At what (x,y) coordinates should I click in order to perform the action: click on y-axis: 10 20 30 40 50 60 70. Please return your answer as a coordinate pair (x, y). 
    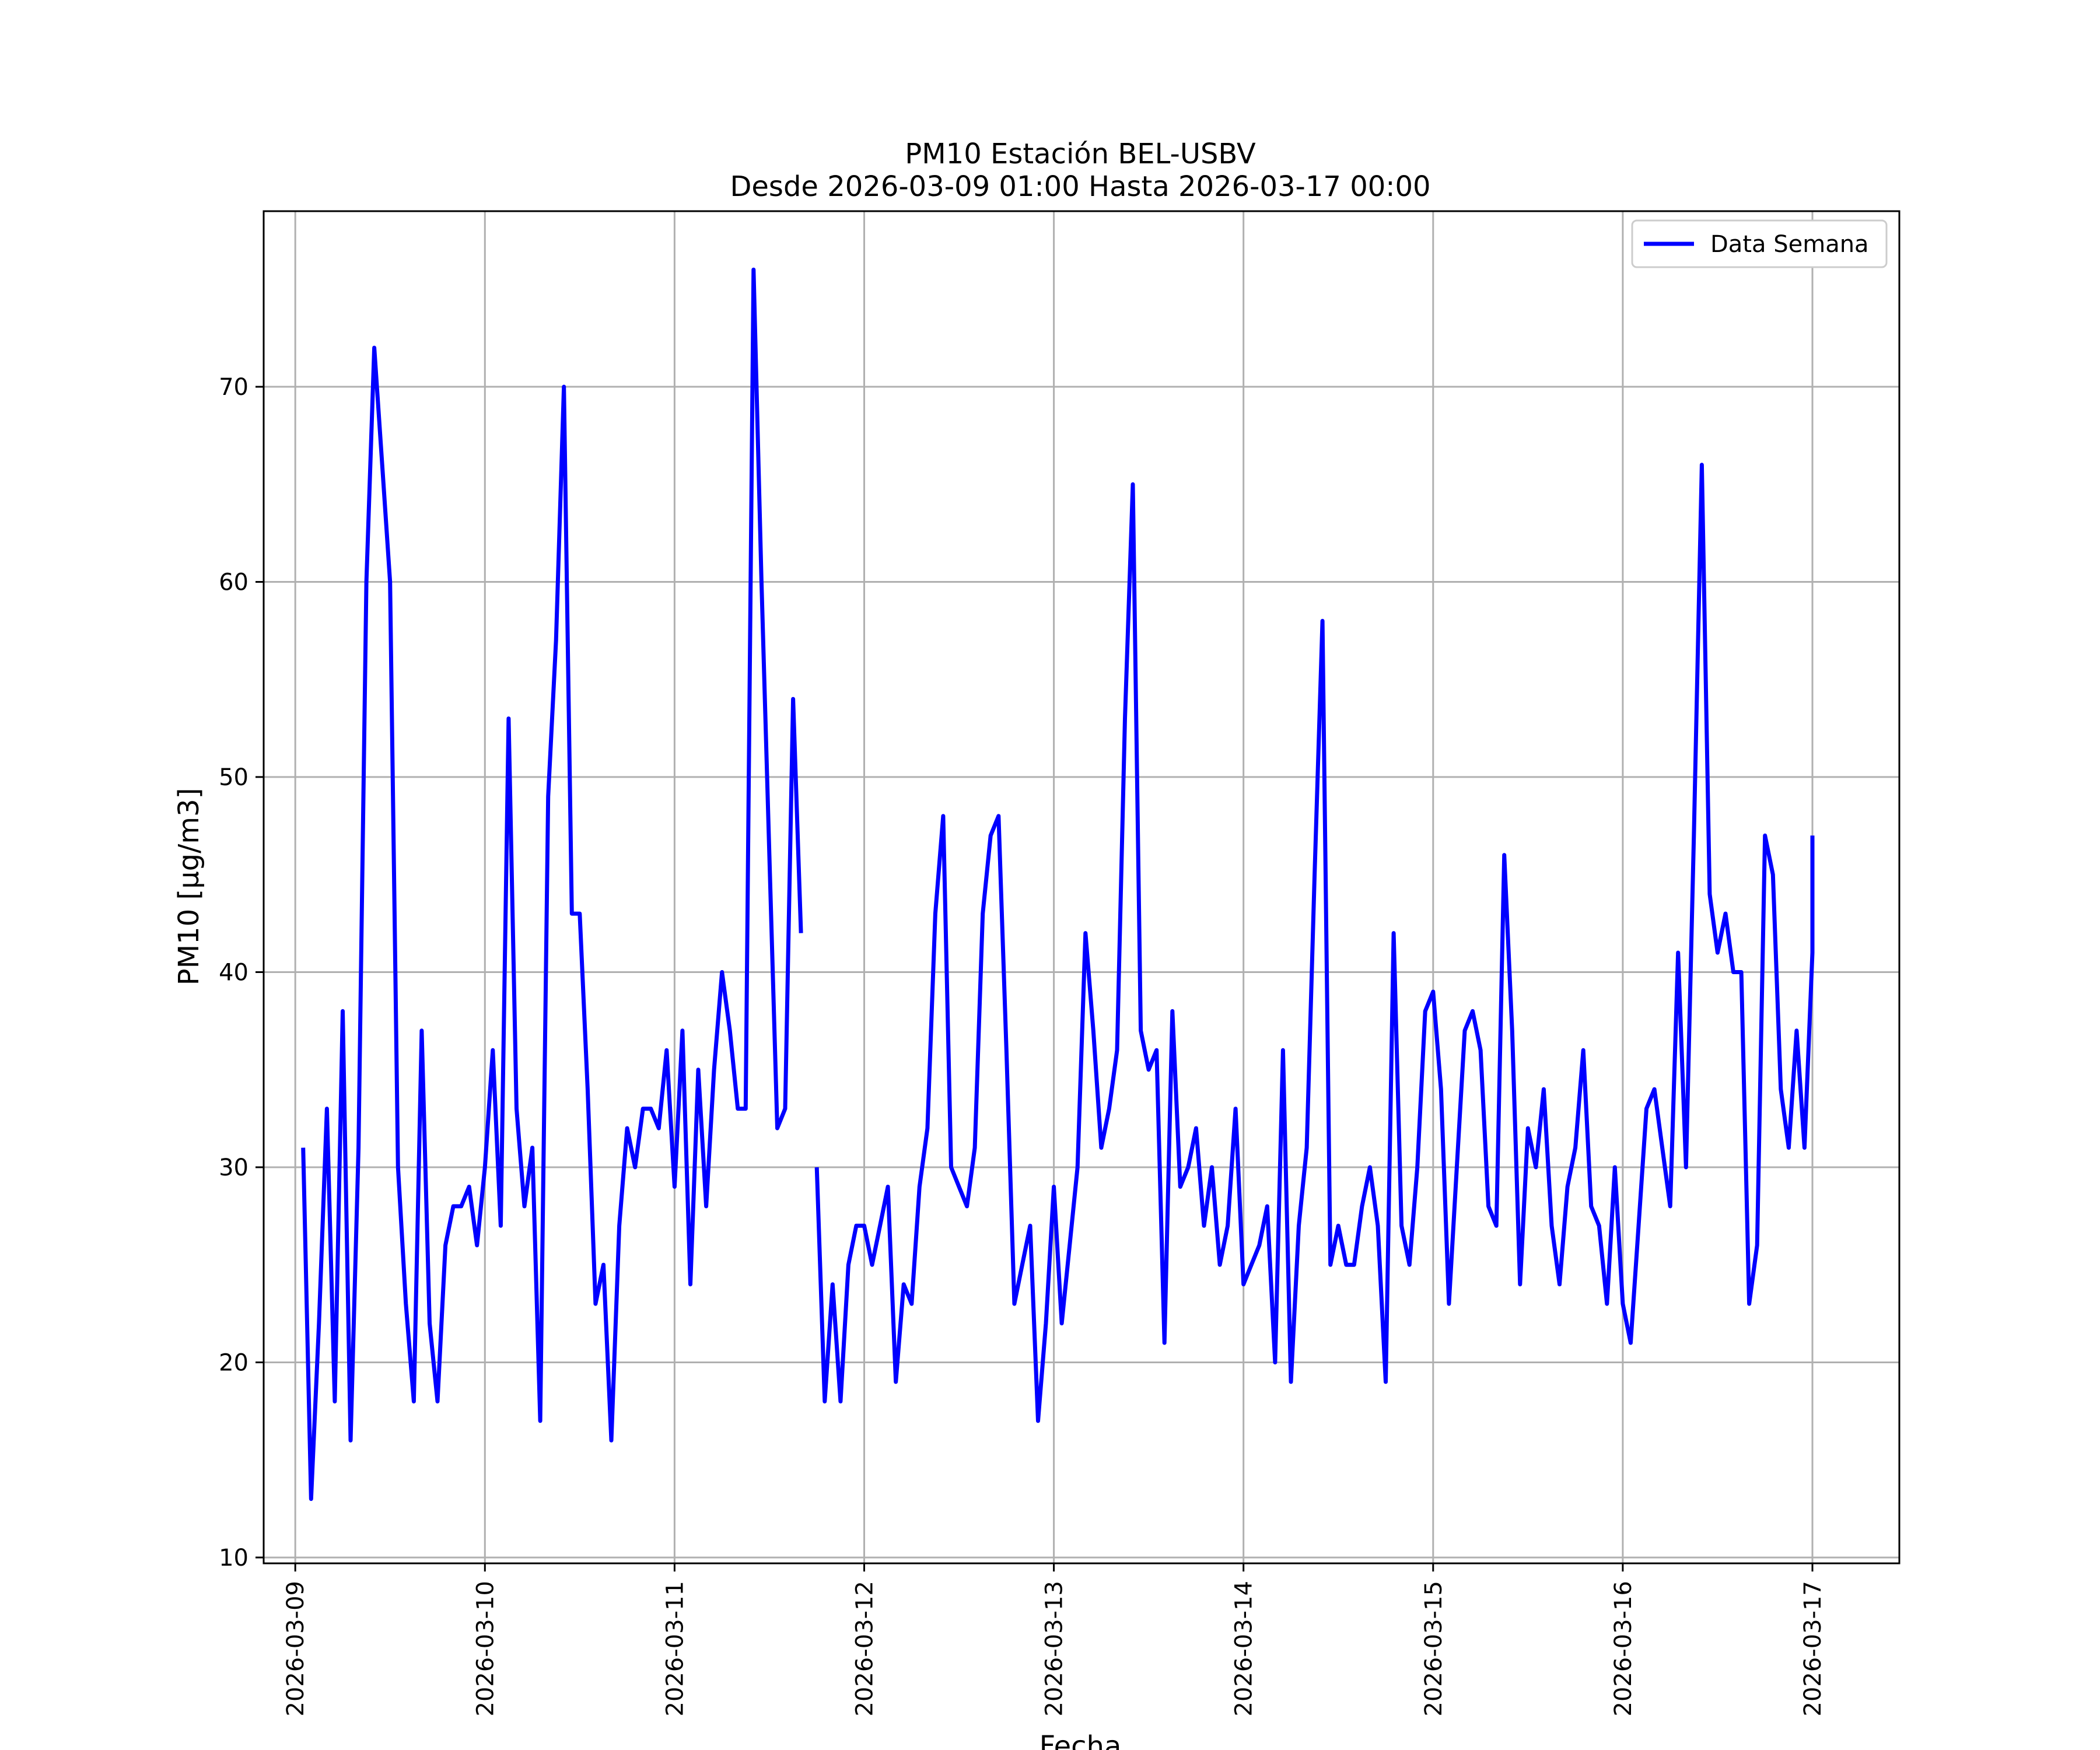
    Looking at the image, I should click on (242, 973).